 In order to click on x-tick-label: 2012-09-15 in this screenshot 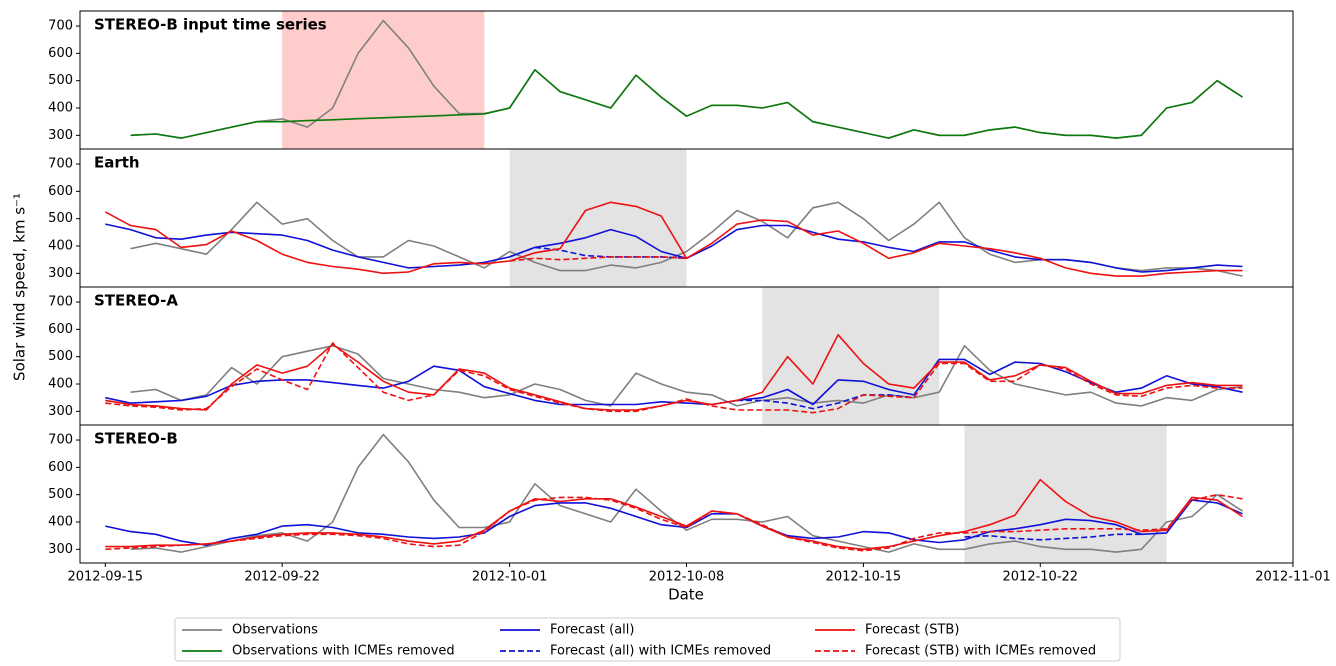, I will do `click(105, 577)`.